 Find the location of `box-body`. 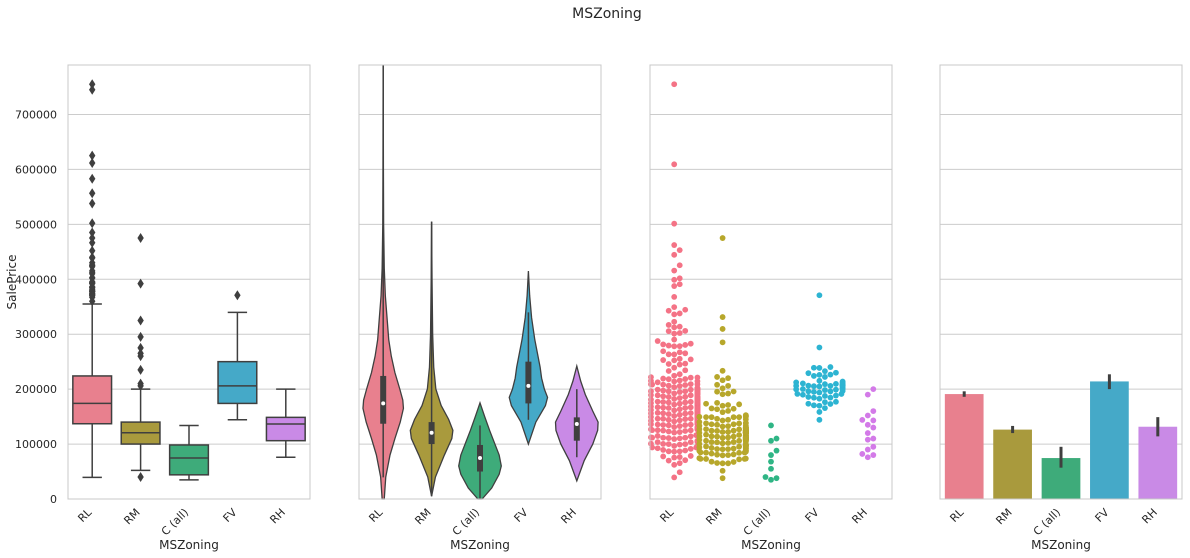

box-body is located at coordinates (237, 382).